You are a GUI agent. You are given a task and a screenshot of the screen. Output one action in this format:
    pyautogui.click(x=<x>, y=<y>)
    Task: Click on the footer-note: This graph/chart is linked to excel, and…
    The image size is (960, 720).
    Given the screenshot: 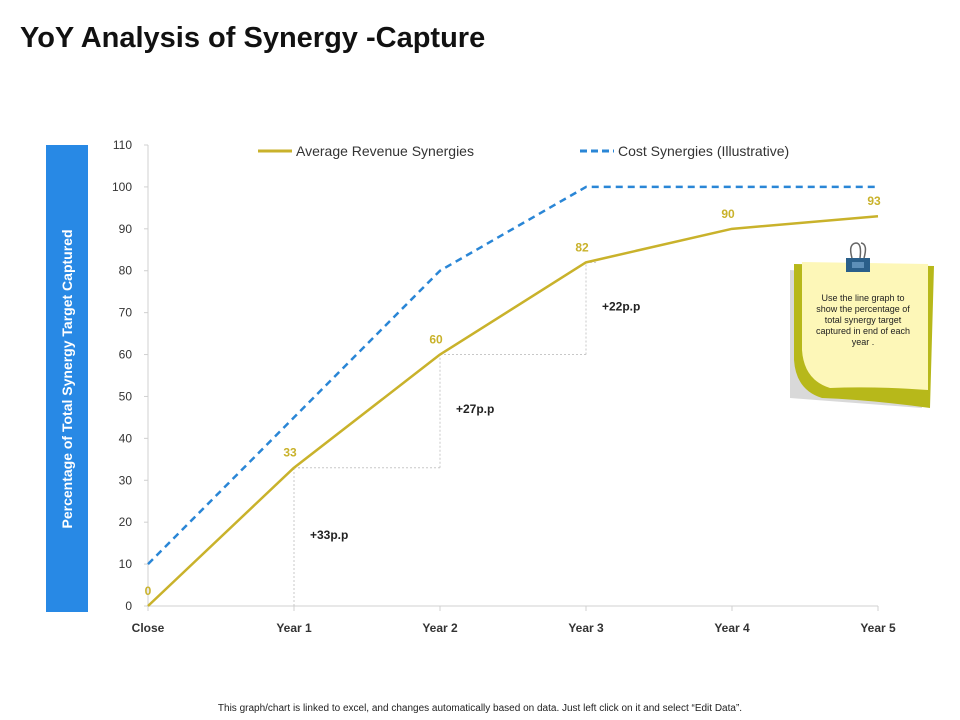 What is the action you would take?
    pyautogui.click(x=480, y=708)
    